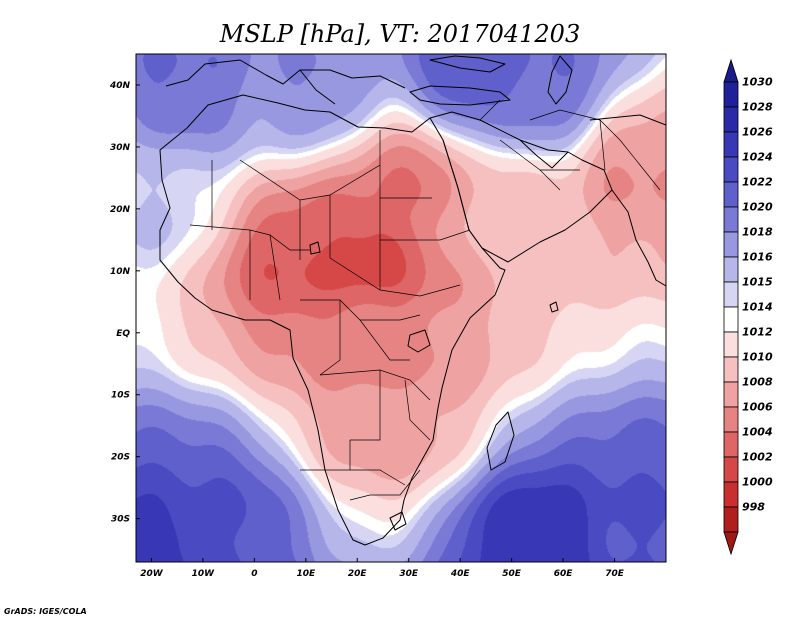 This screenshot has width=800, height=618. What do you see at coordinates (399, 34) in the screenshot?
I see `map-title: MSLP [hPa], VT: 2017041203` at bounding box center [399, 34].